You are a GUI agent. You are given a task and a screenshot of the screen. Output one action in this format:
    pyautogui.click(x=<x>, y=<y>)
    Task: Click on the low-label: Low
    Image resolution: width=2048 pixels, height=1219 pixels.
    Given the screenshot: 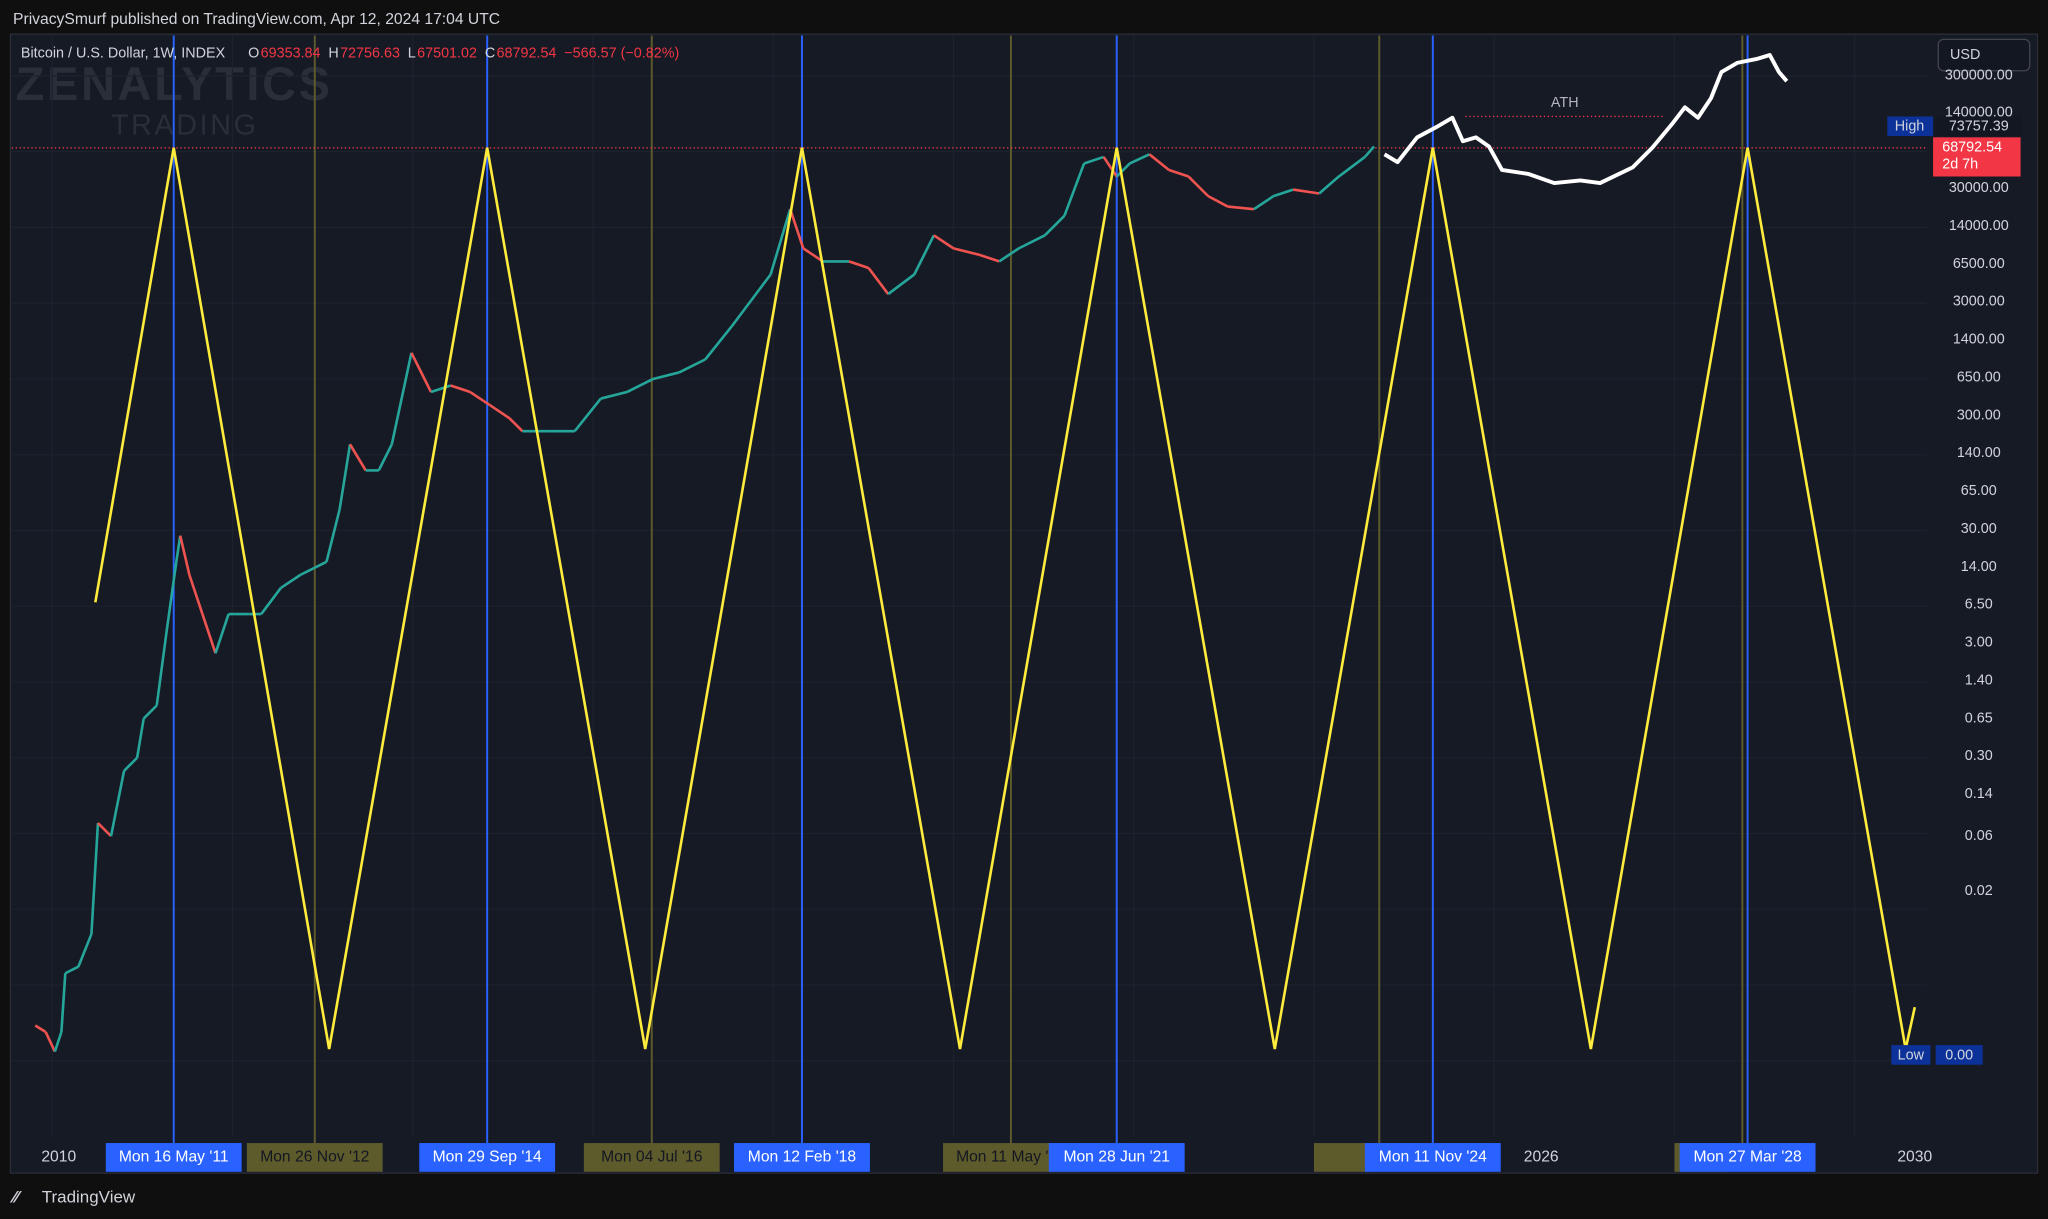 What is the action you would take?
    pyautogui.click(x=1911, y=1055)
    